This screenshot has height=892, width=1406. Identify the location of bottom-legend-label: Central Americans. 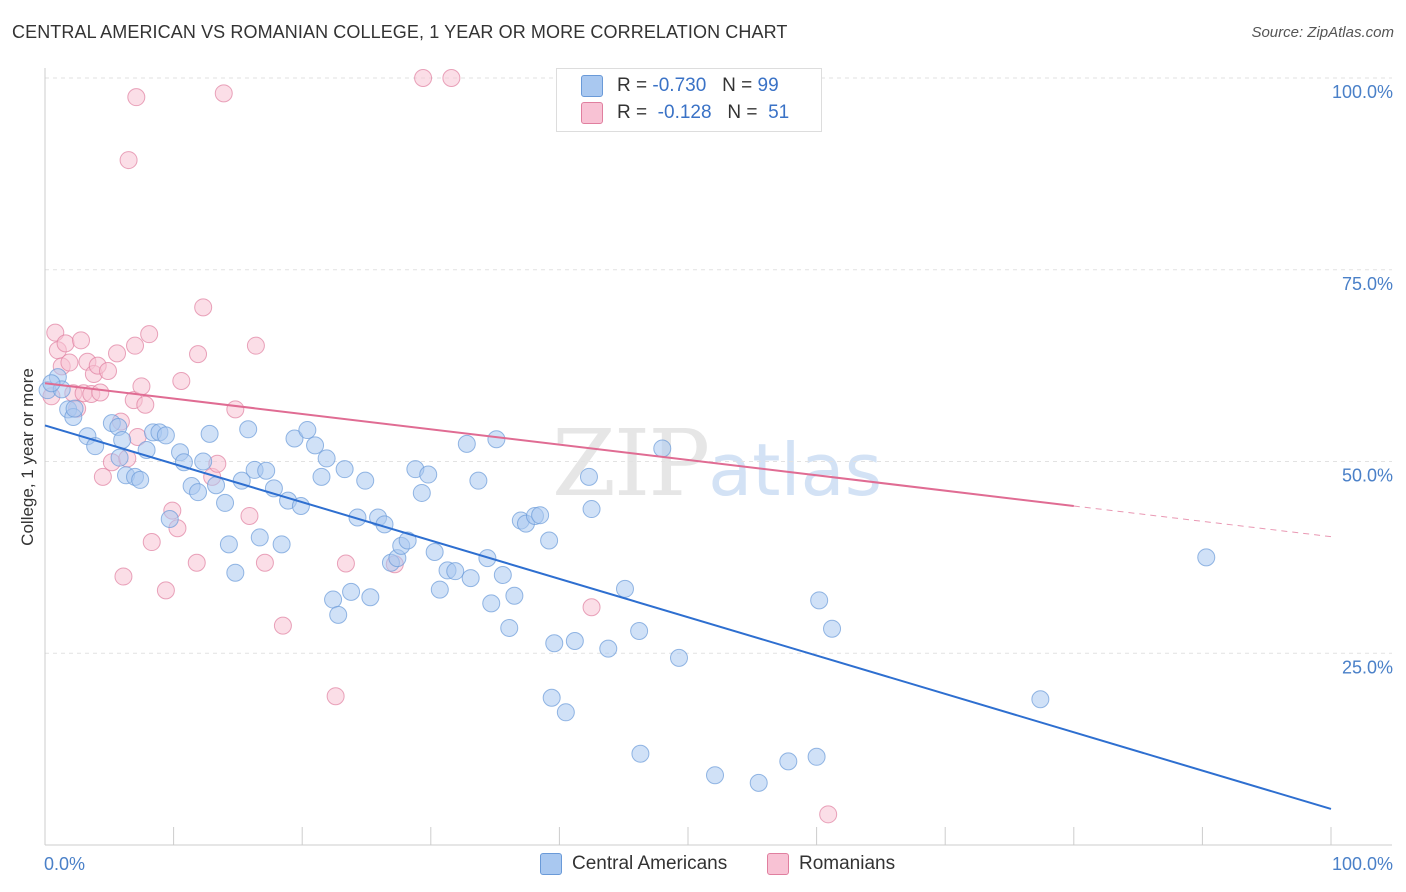
(650, 863).